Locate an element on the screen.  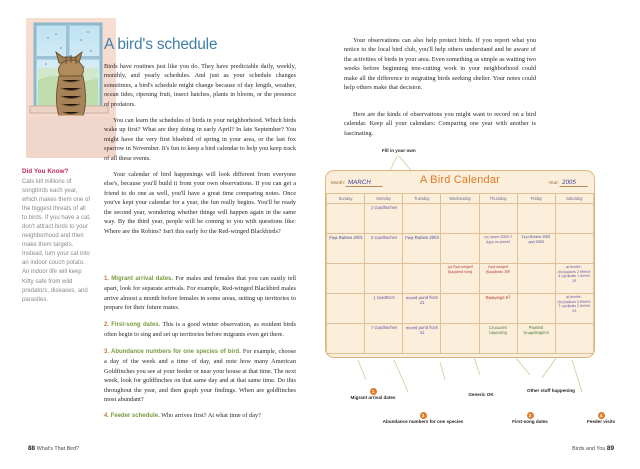
calendar-day-cell: 5 Goldfinches is located at coordinates (384, 248).